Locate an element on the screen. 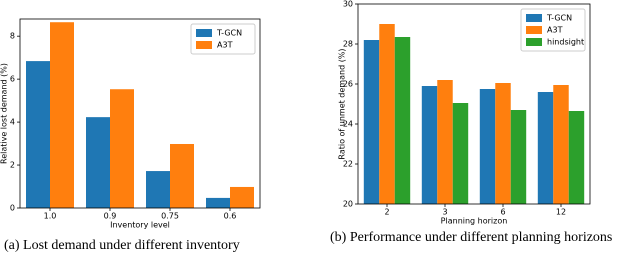 The image size is (640, 265). y-tick-label: 28 is located at coordinates (348, 44).